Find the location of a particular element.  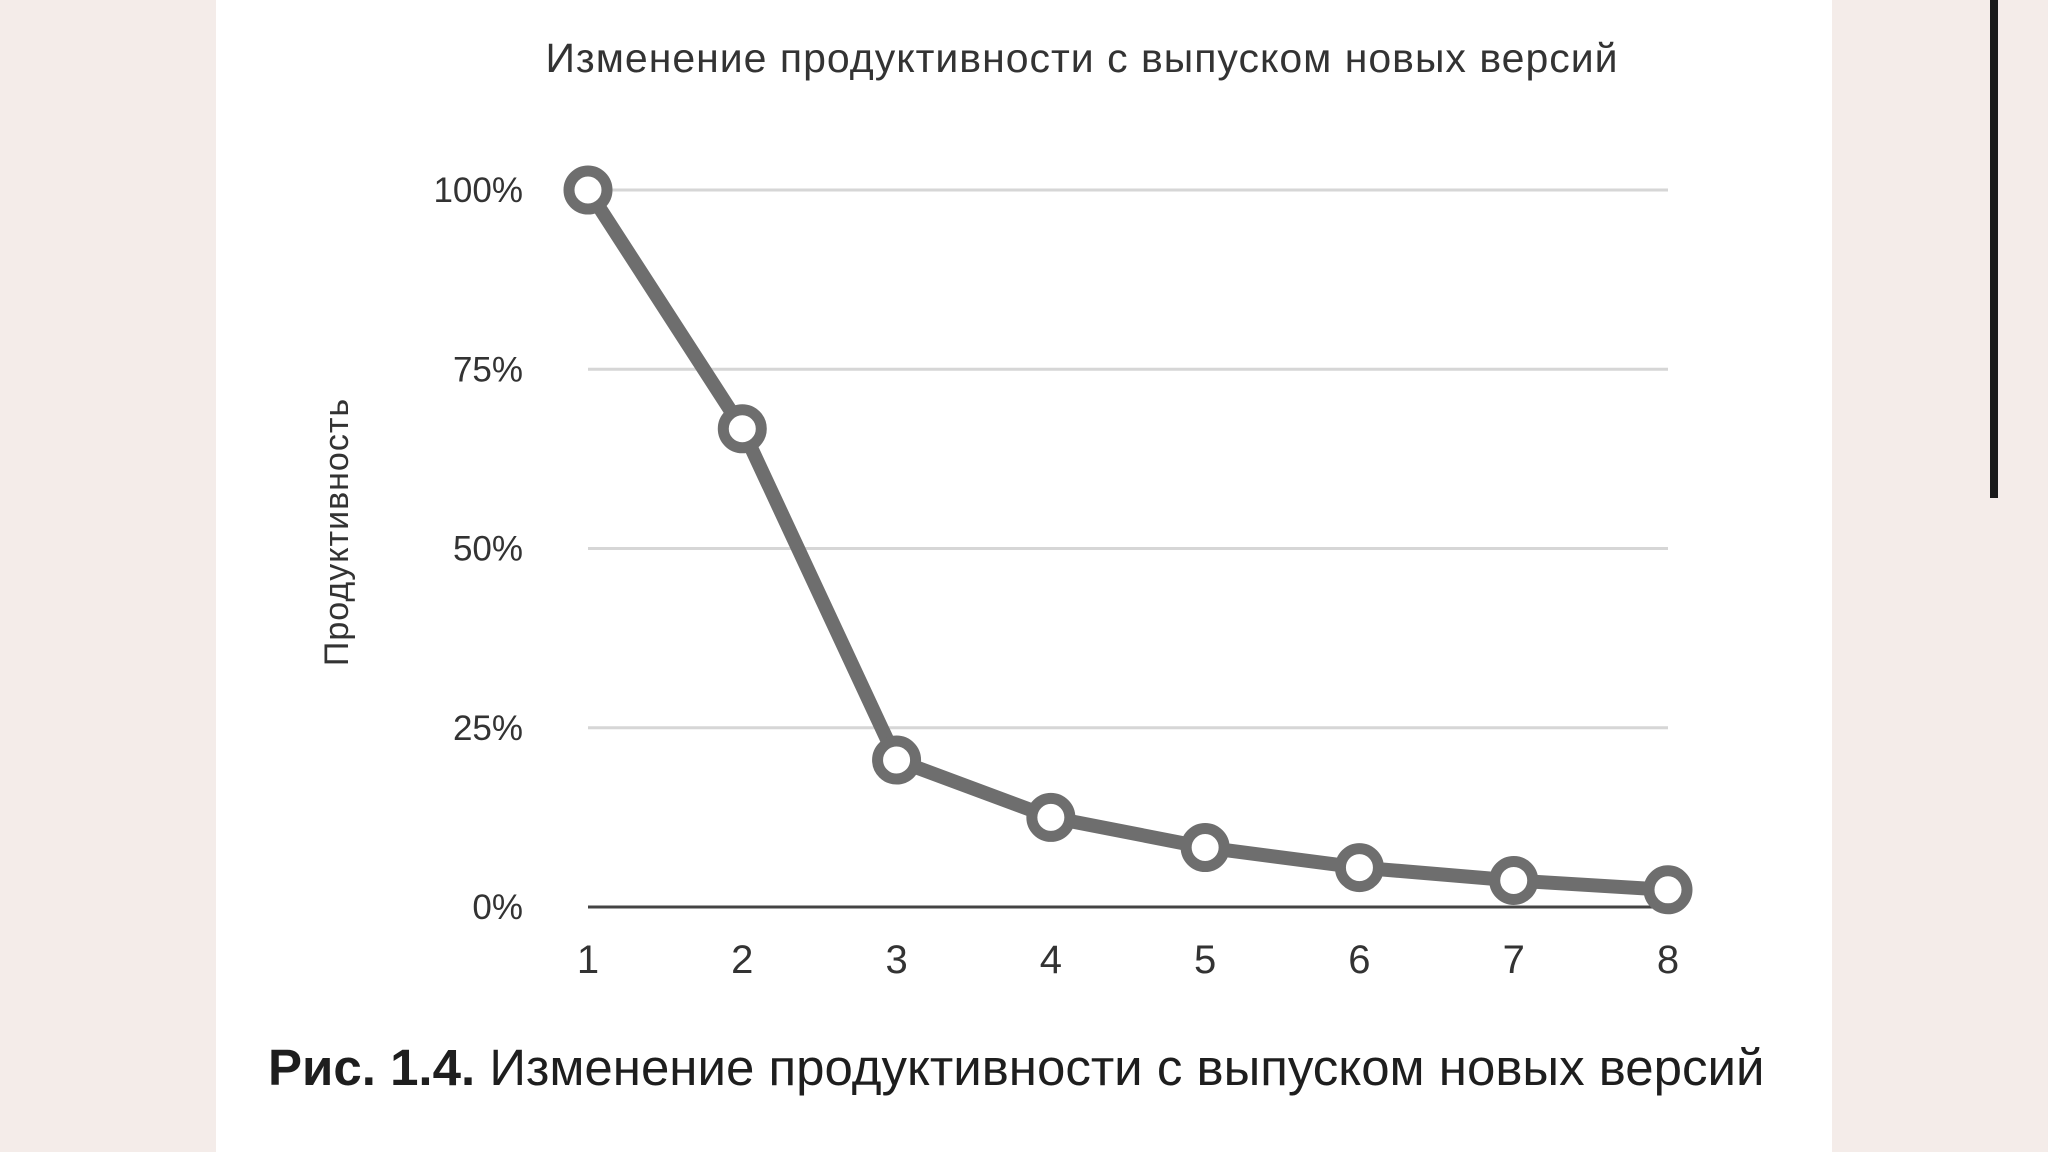

x-tick-labels: 1 2 3 4 5 6 7 8 is located at coordinates (1128, 960).